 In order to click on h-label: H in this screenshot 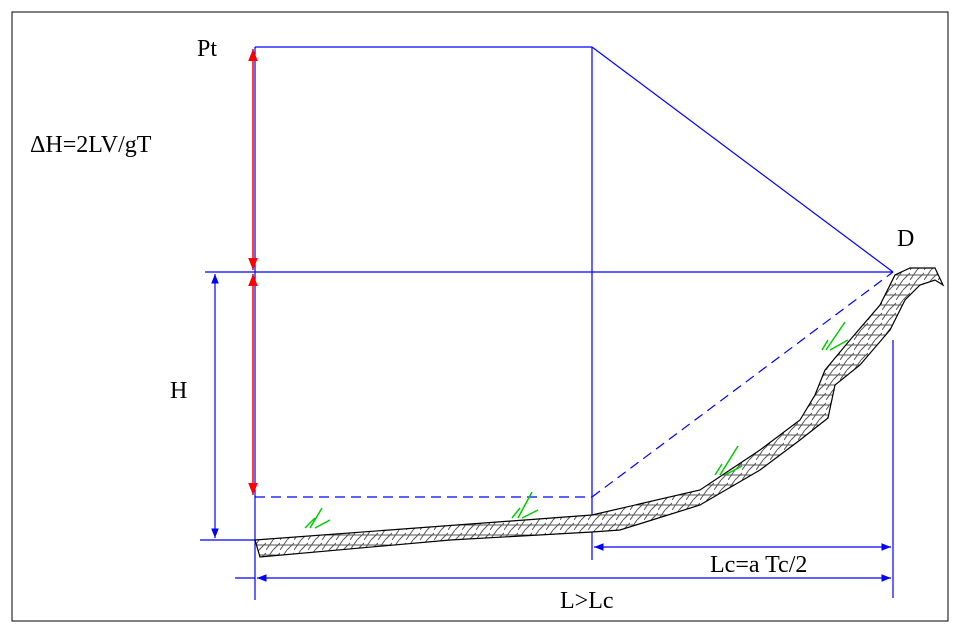, I will do `click(178, 391)`.